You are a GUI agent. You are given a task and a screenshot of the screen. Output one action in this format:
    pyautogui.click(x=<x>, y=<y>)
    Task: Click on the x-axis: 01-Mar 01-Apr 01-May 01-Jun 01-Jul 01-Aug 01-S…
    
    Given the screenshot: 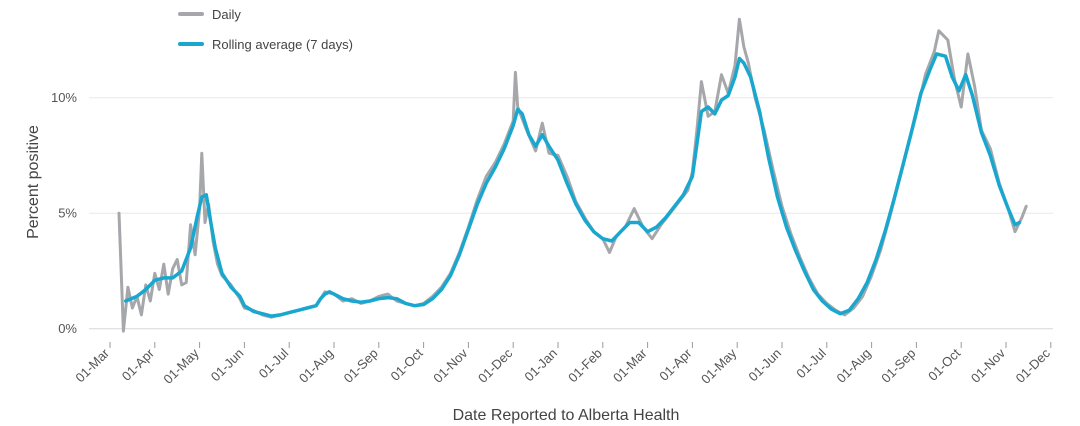 What is the action you would take?
    pyautogui.click(x=562, y=364)
    